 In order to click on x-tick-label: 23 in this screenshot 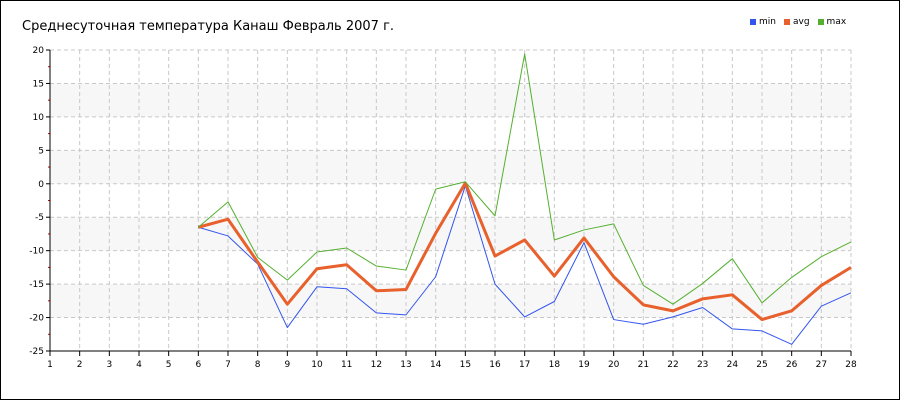, I will do `click(702, 365)`.